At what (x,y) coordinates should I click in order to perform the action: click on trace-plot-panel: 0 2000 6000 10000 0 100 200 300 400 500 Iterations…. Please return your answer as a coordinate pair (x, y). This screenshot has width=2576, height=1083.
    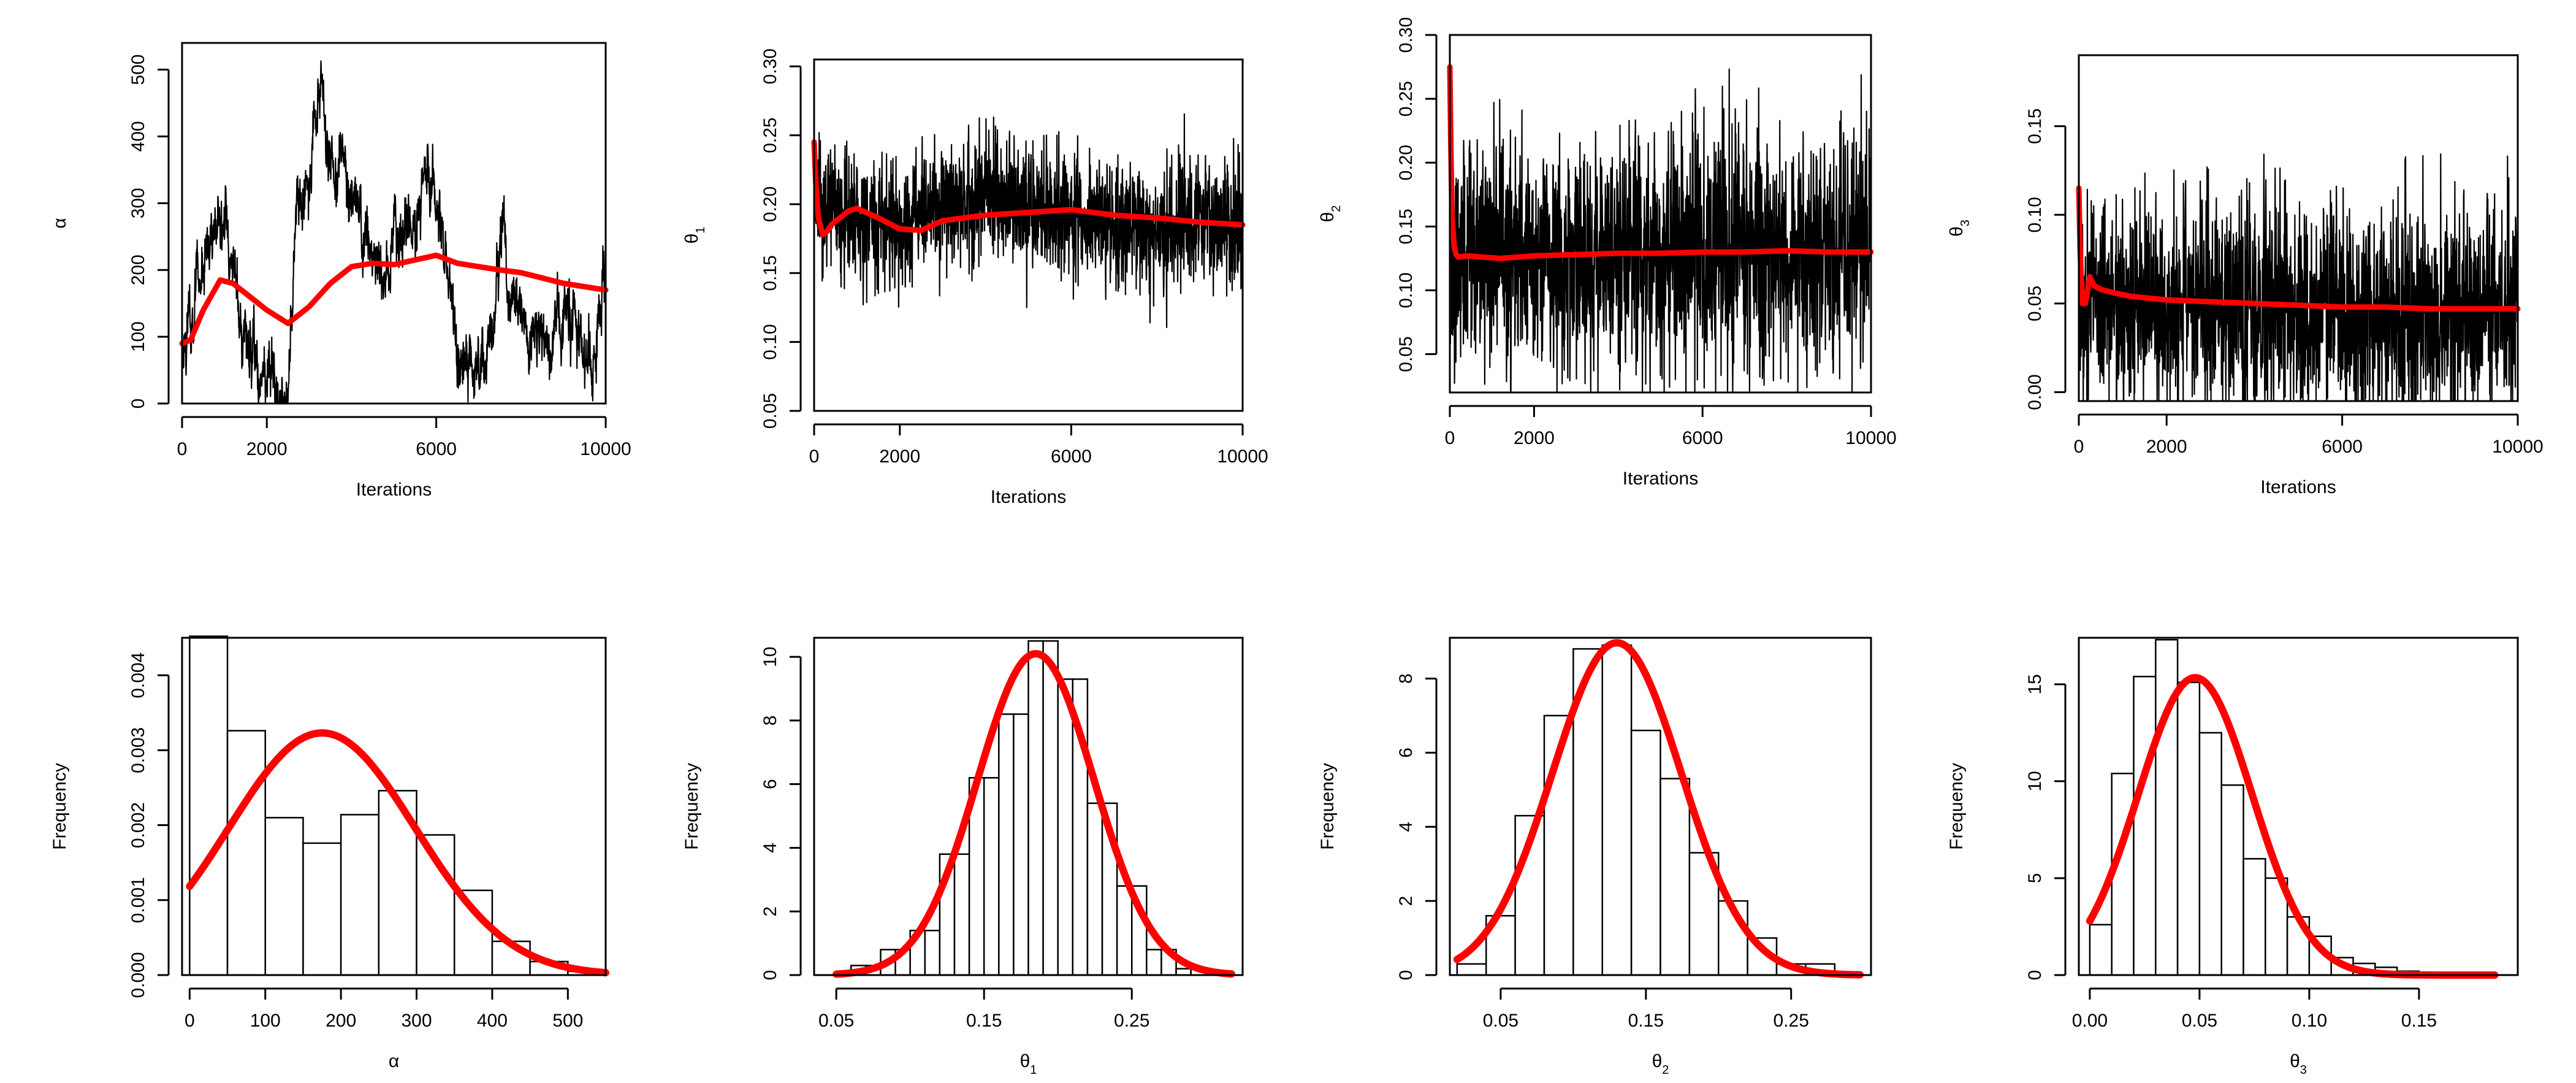
    Looking at the image, I should click on (340, 271).